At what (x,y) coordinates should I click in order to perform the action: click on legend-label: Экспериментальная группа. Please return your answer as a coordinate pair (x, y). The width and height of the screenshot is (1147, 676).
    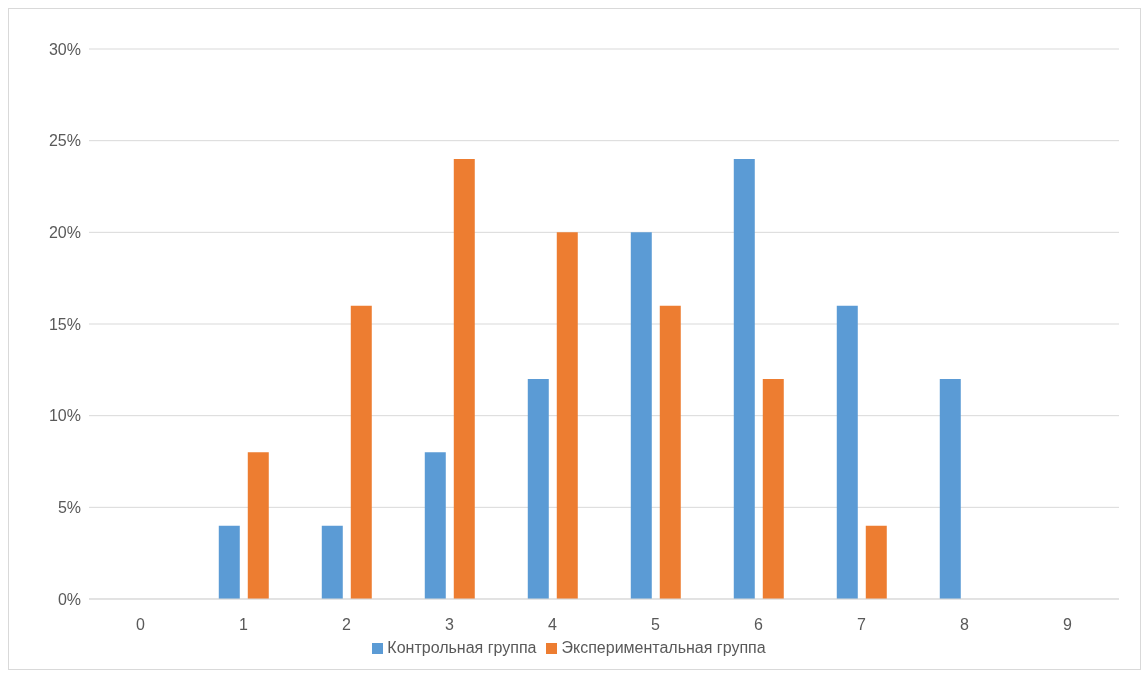
    Looking at the image, I should click on (663, 647).